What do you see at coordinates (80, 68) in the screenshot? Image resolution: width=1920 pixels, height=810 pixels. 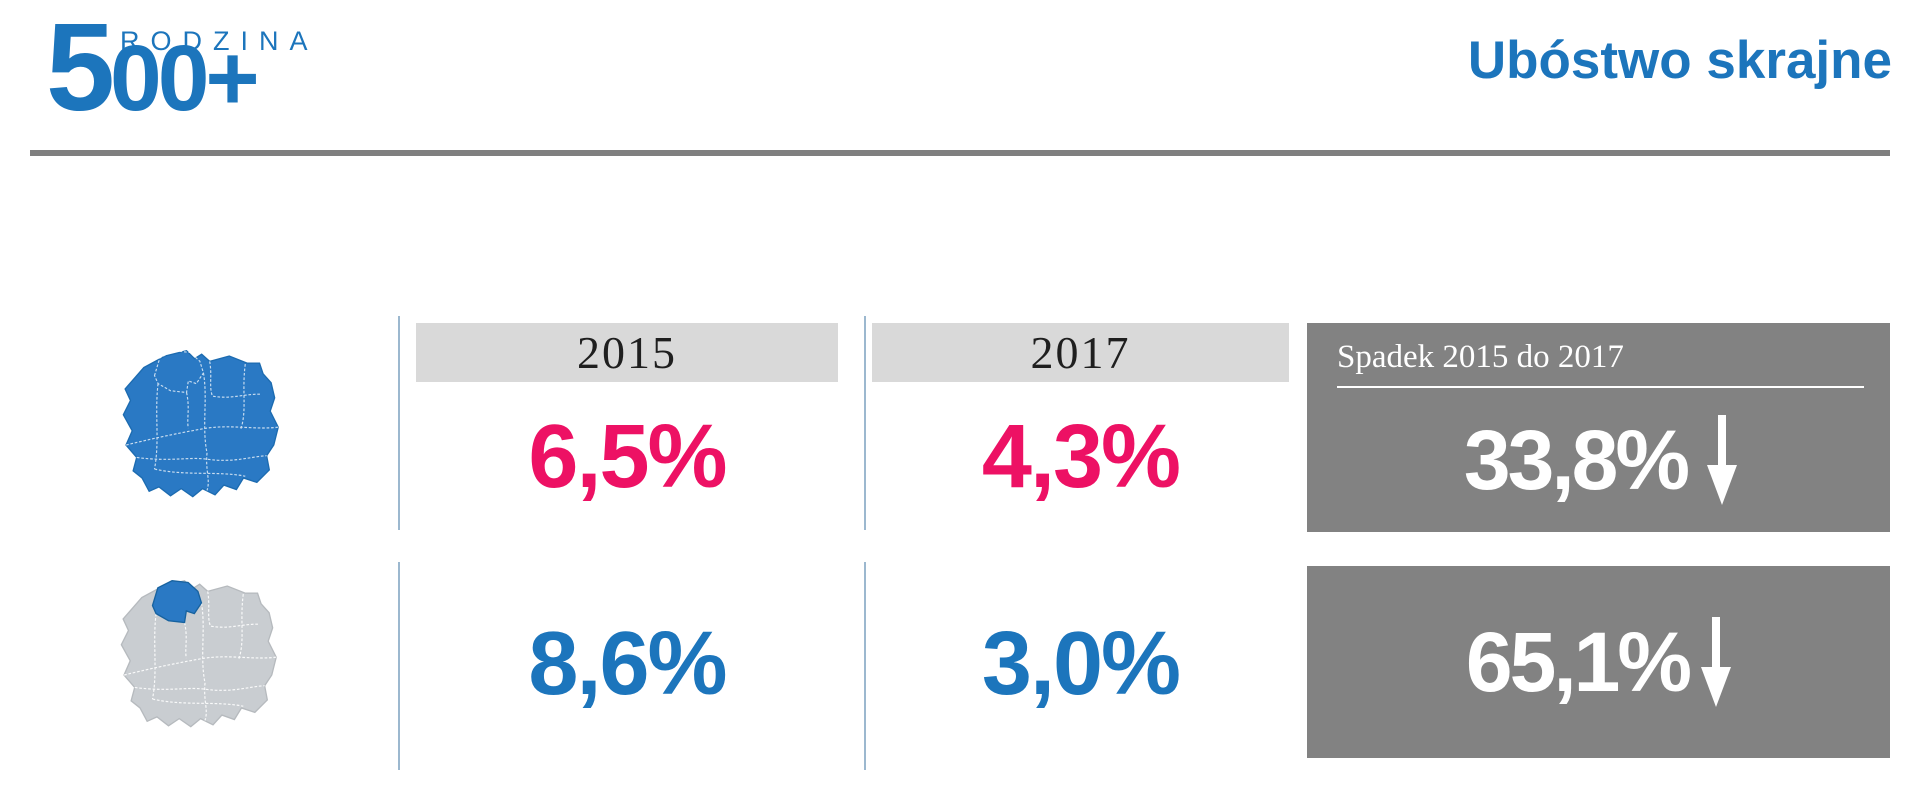 I see `logo-digit-5: 5` at bounding box center [80, 68].